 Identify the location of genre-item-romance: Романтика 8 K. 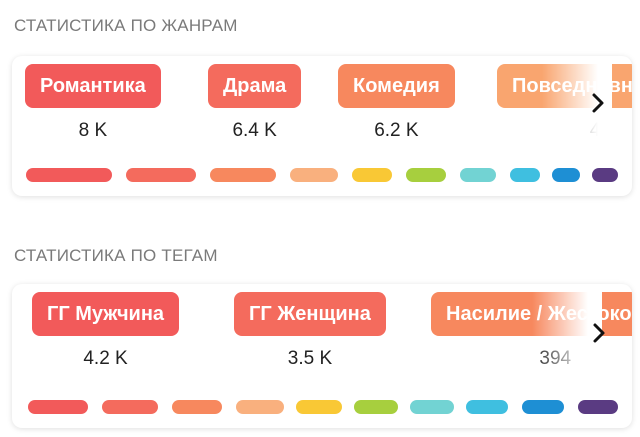
(93, 103).